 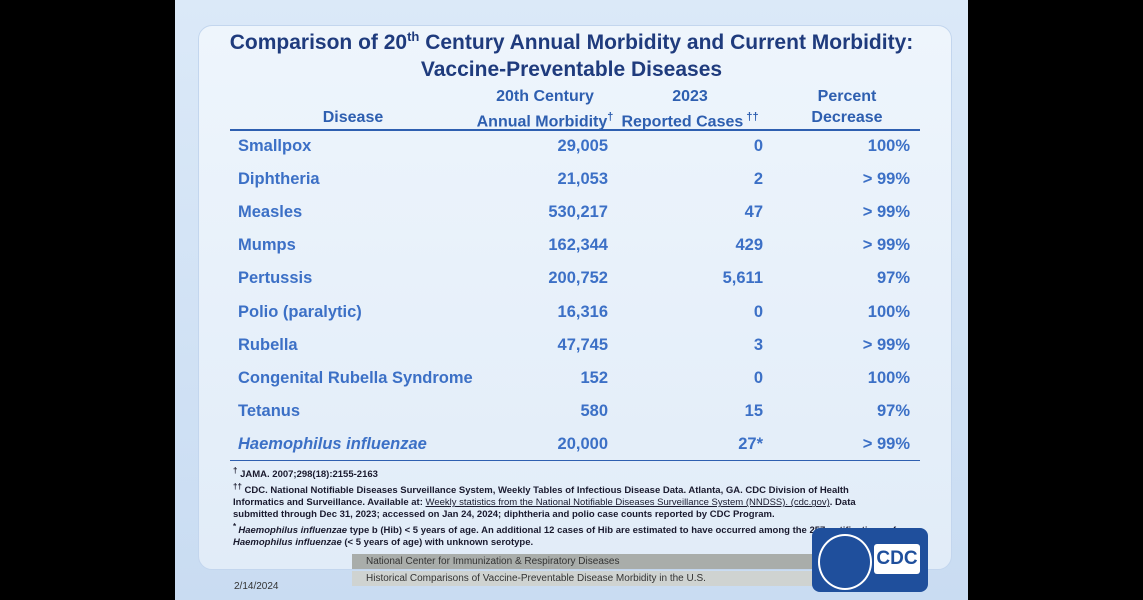 What do you see at coordinates (575, 460) in the screenshot?
I see `table-rule` at bounding box center [575, 460].